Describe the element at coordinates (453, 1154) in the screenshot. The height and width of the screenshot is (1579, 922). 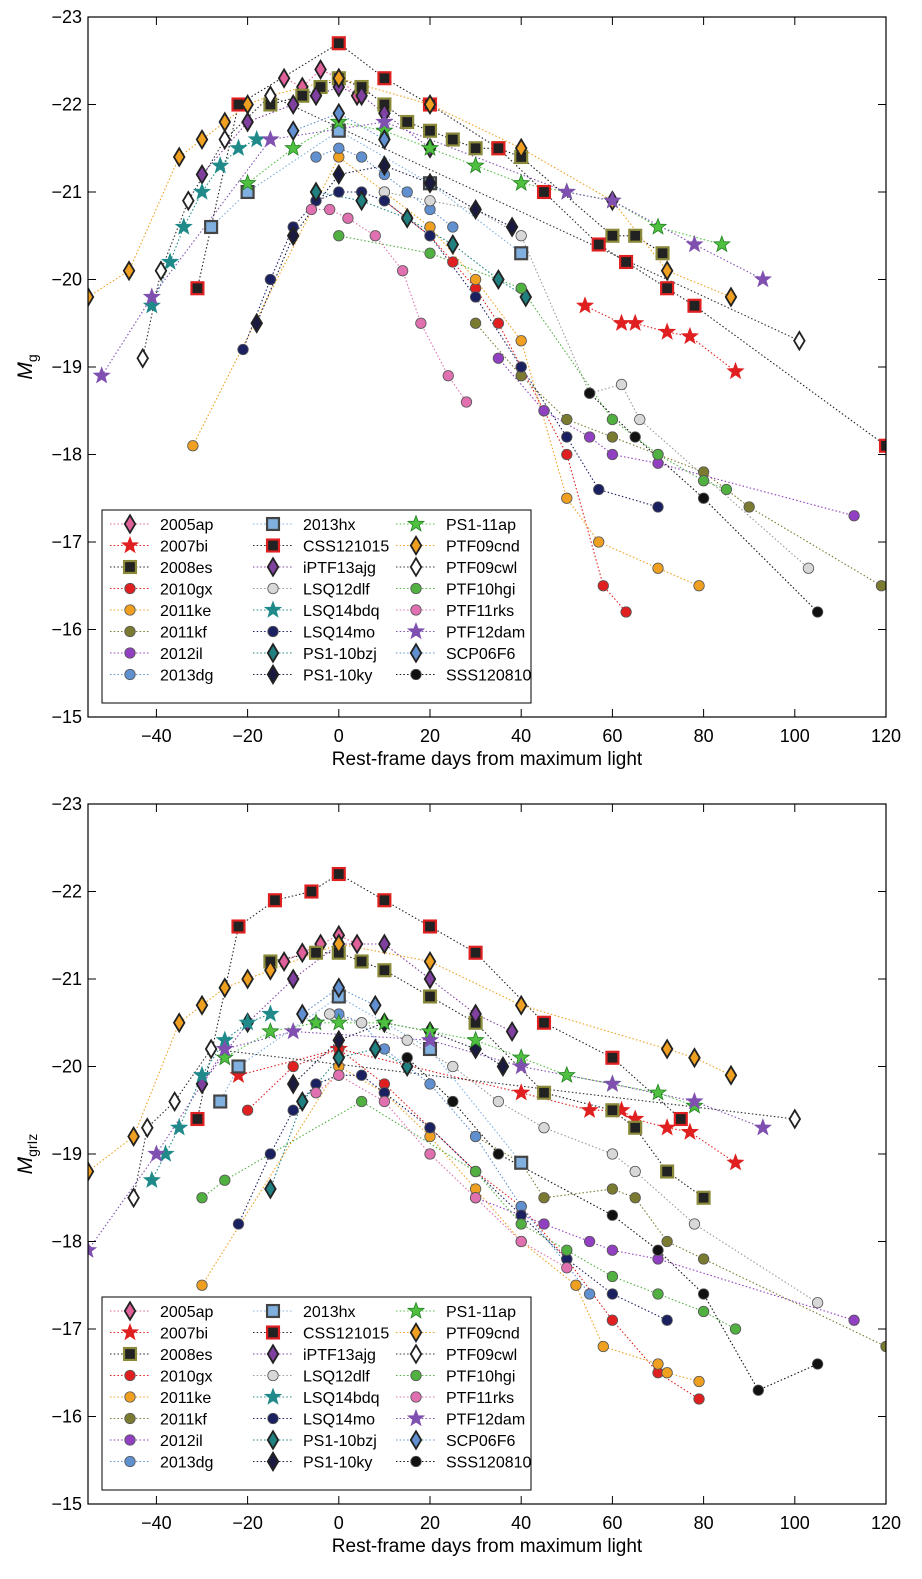
I see `series-line-2013dg` at that location.